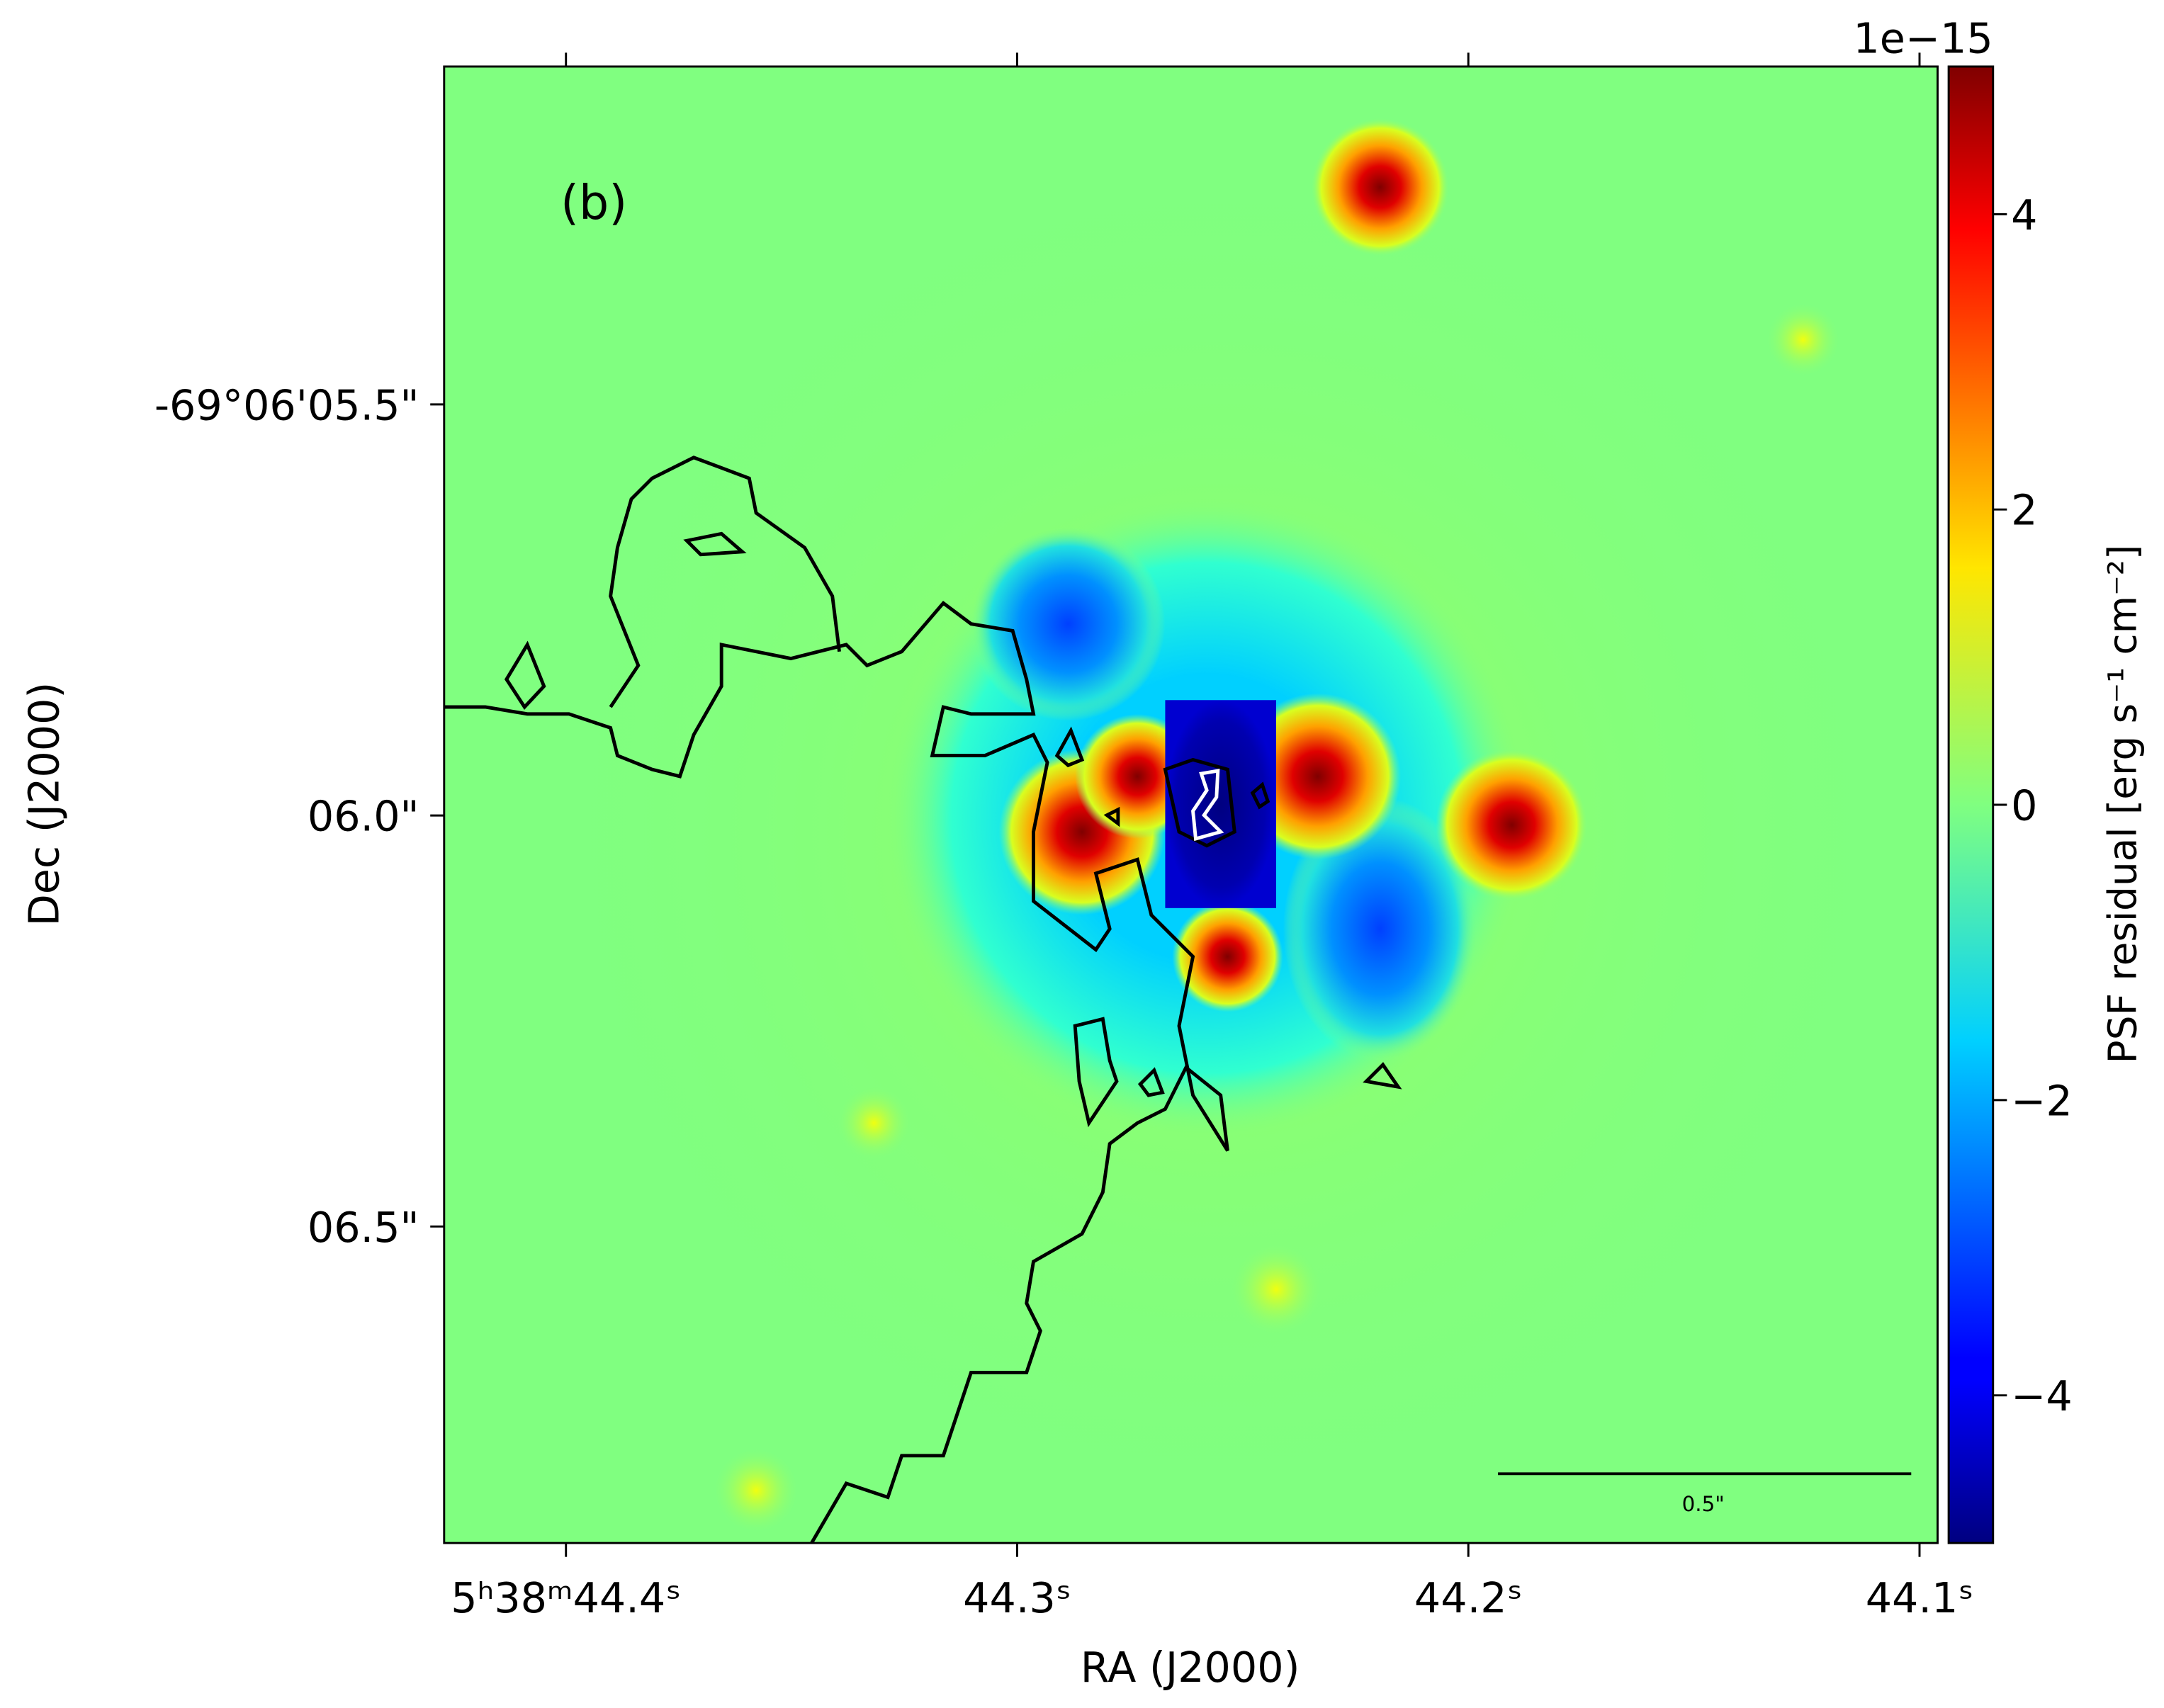 The image size is (2164, 1708). Describe the element at coordinates (364, 1228) in the screenshot. I see `y-tick-label: 06.5"` at that location.